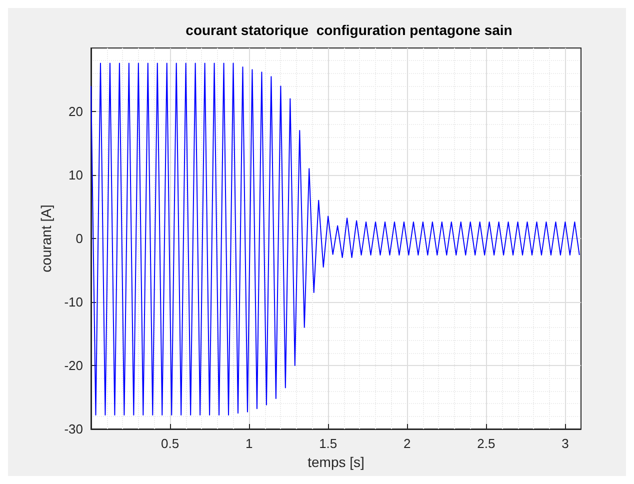  I want to click on x-tick-label: 2.5, so click(486, 443).